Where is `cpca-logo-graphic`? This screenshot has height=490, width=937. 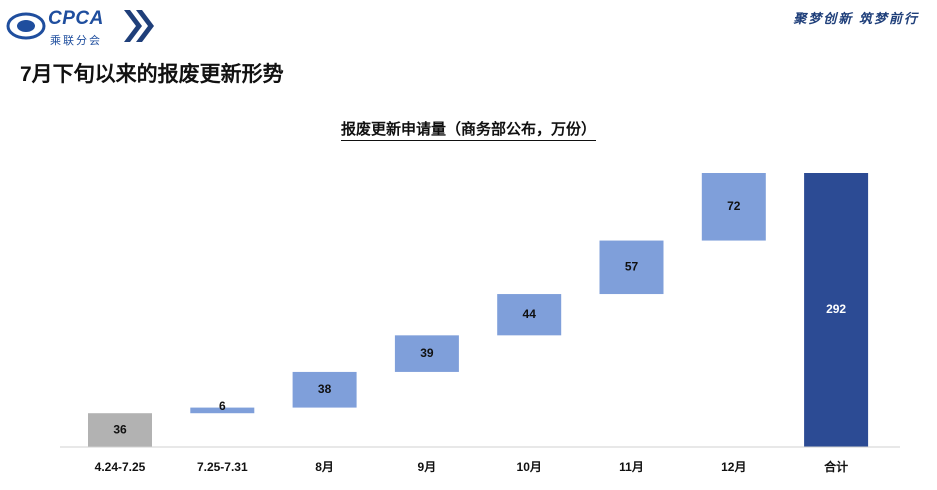 cpca-logo-graphic is located at coordinates (80, 26).